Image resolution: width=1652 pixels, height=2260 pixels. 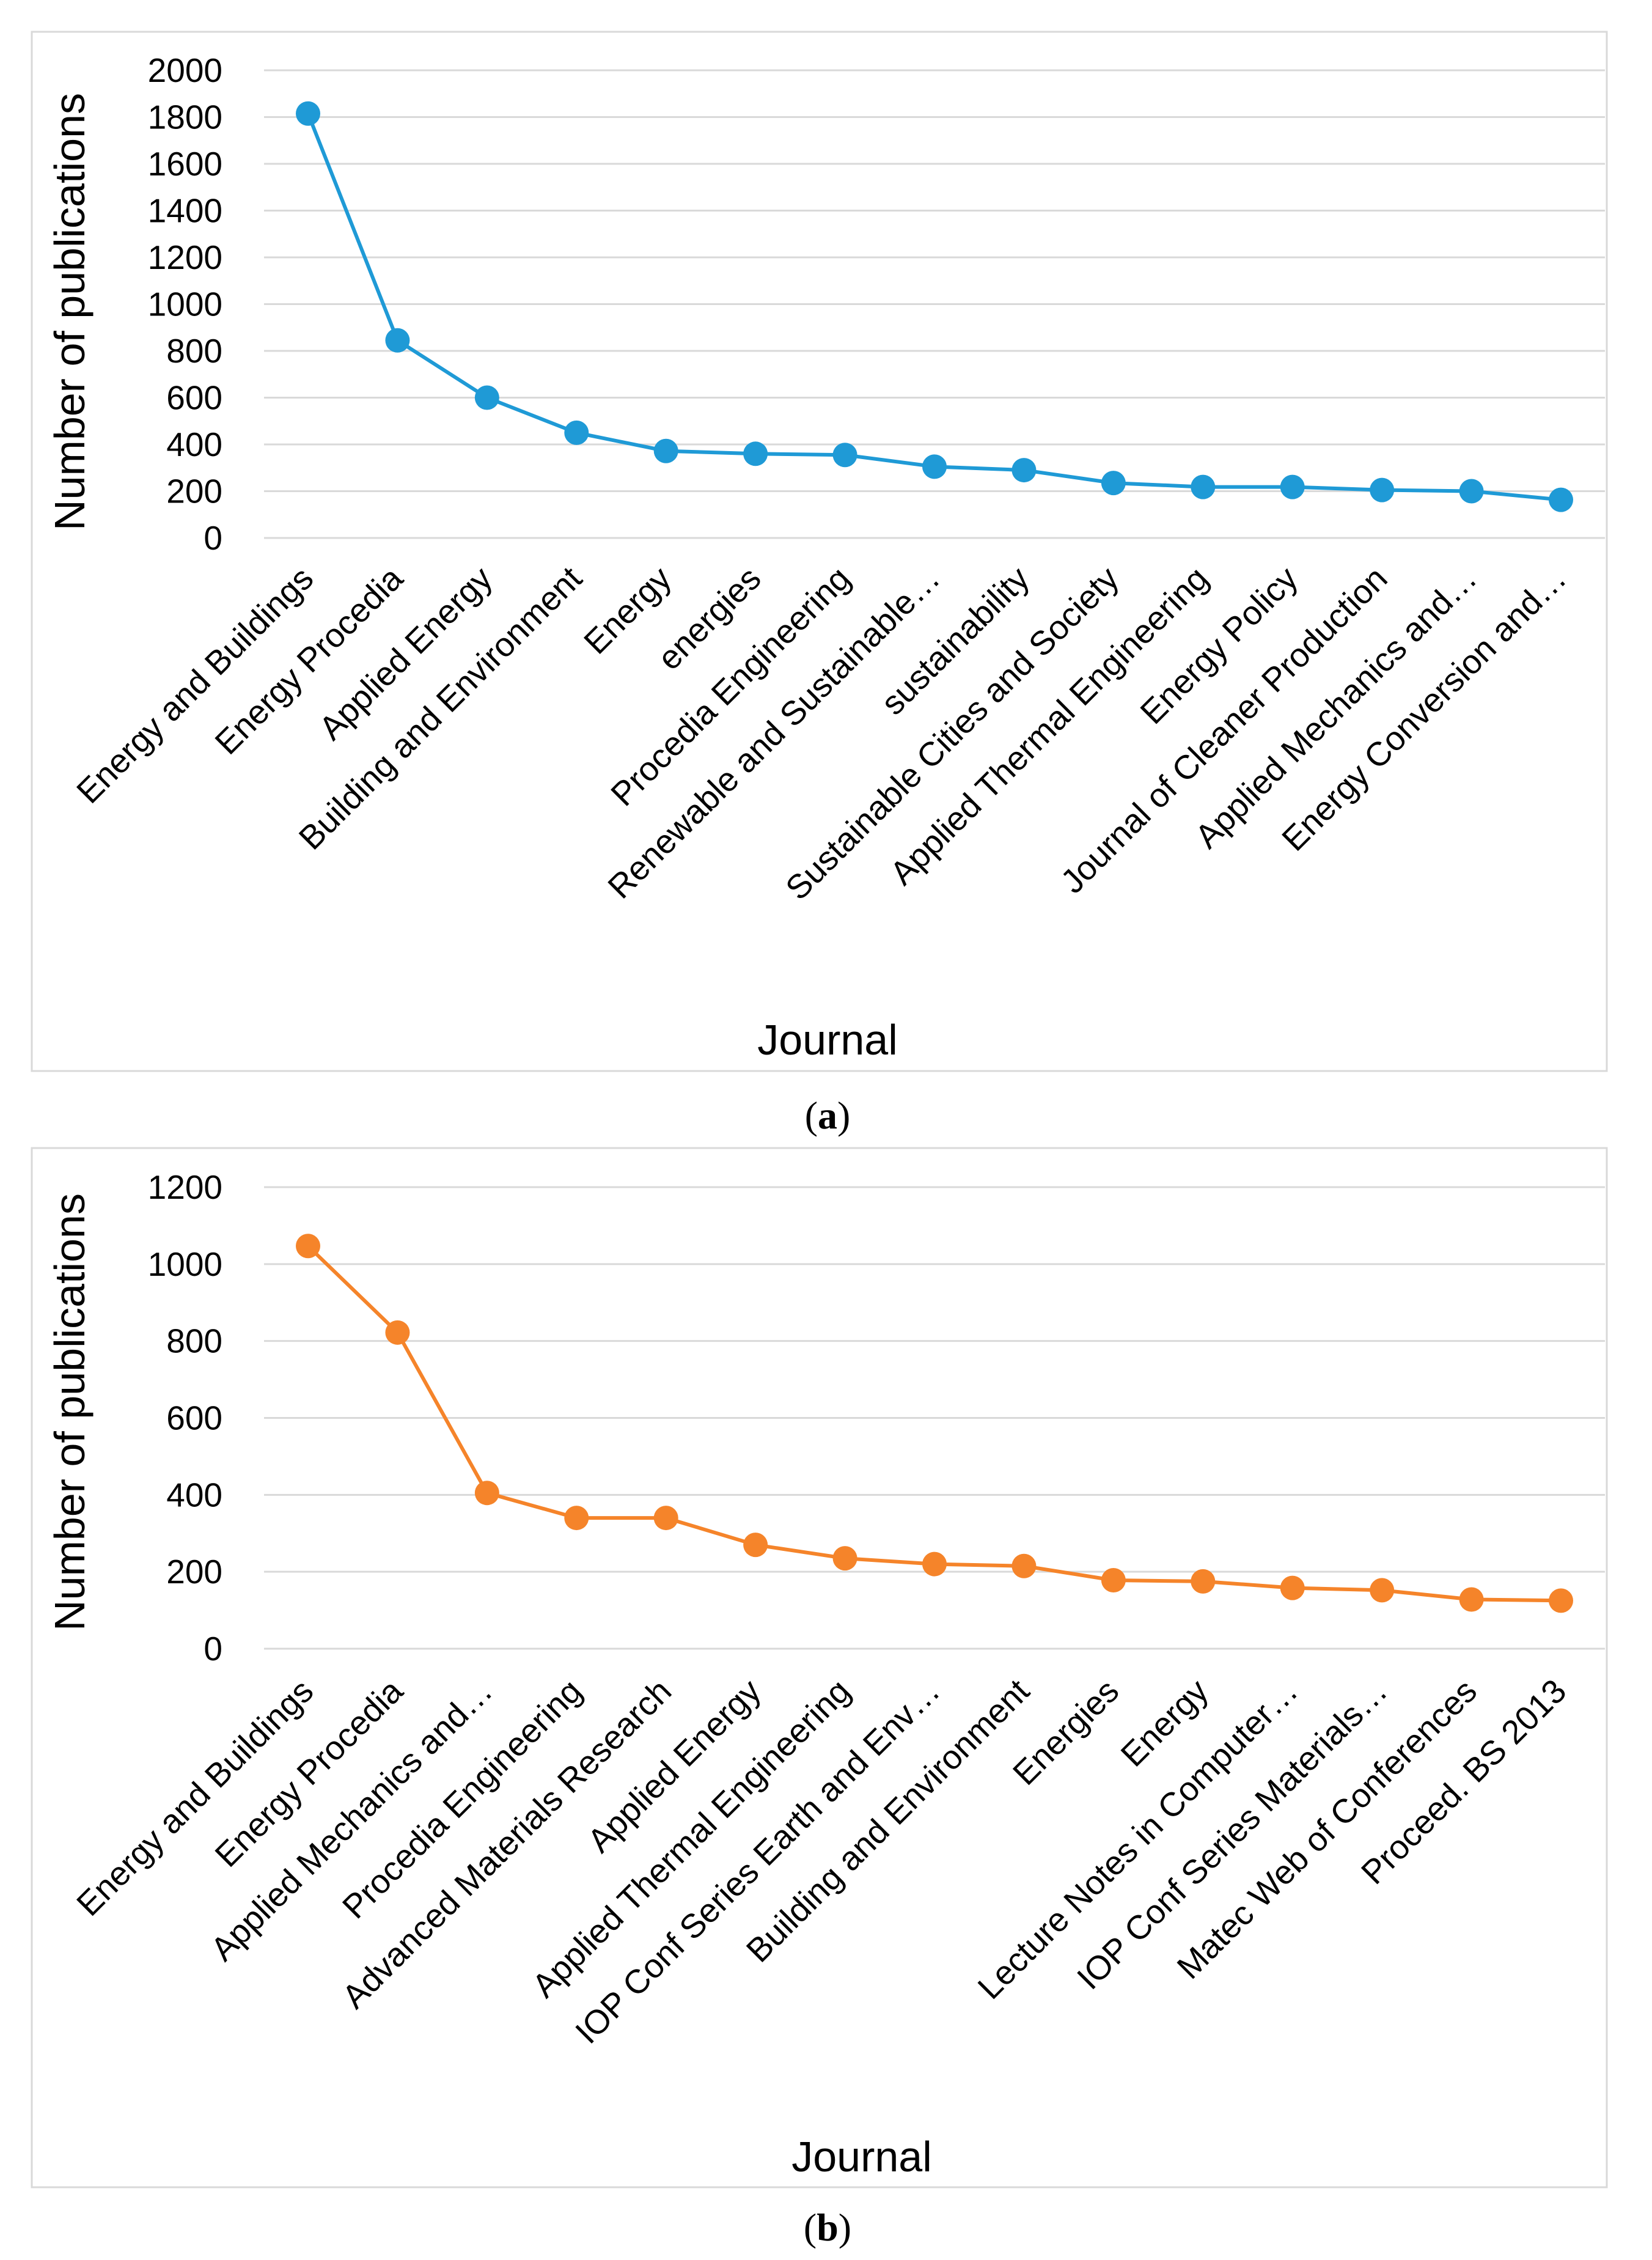 What do you see at coordinates (70, 312) in the screenshot?
I see `chart-a-ylabel: Number of publications` at bounding box center [70, 312].